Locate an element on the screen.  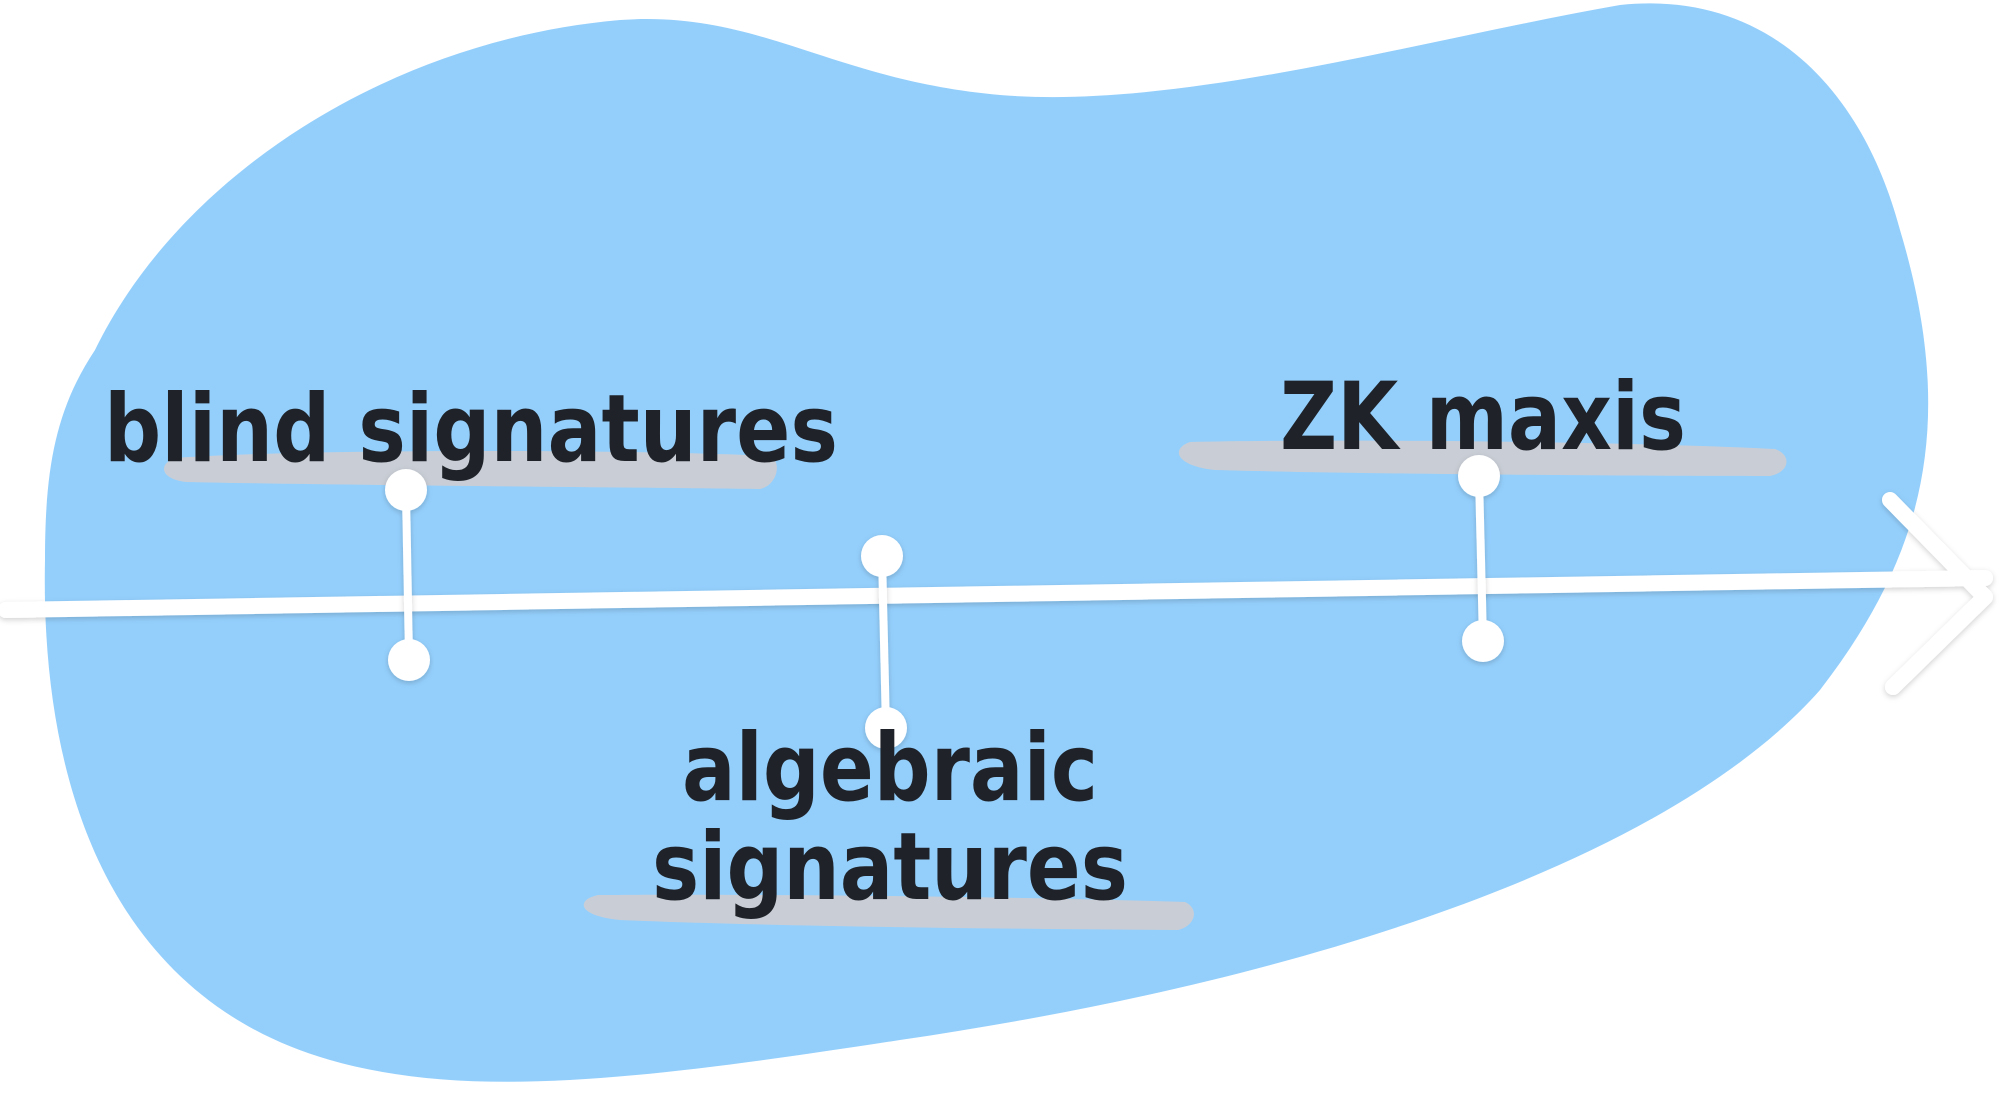
milestone-zk-maxis is located at coordinates (1481, 558).